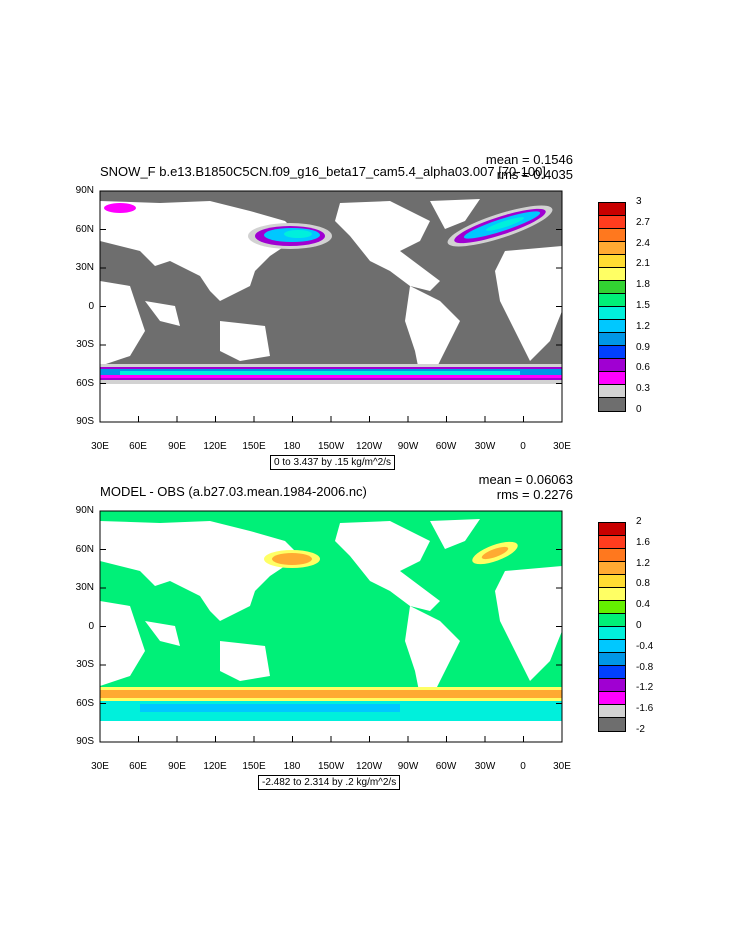 This screenshot has width=733, height=945. What do you see at coordinates (643, 389) in the screenshot?
I see `colorbar-label: 0.3` at bounding box center [643, 389].